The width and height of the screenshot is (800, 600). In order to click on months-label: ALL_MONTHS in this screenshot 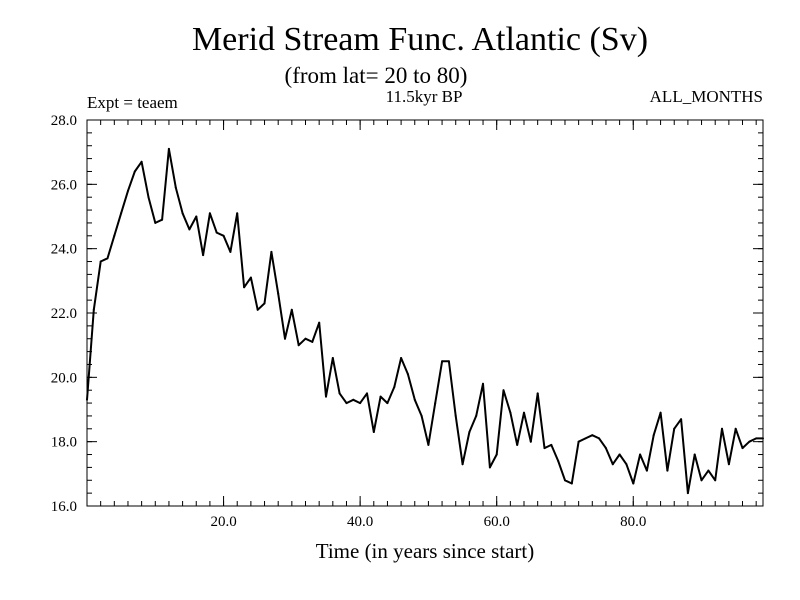, I will do `click(706, 96)`.